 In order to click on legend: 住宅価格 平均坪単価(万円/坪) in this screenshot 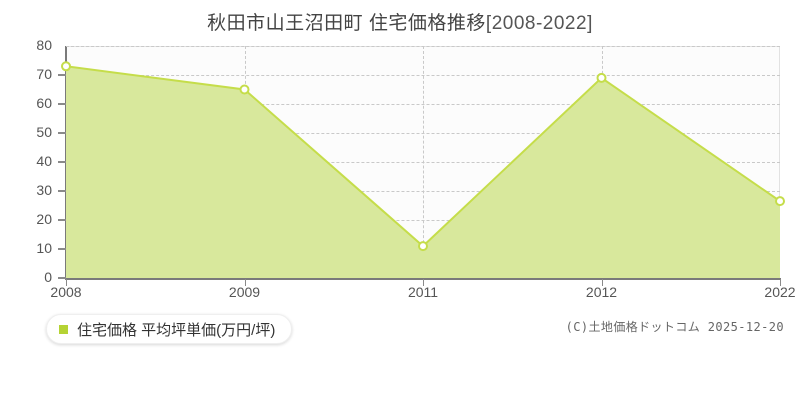, I will do `click(169, 329)`.